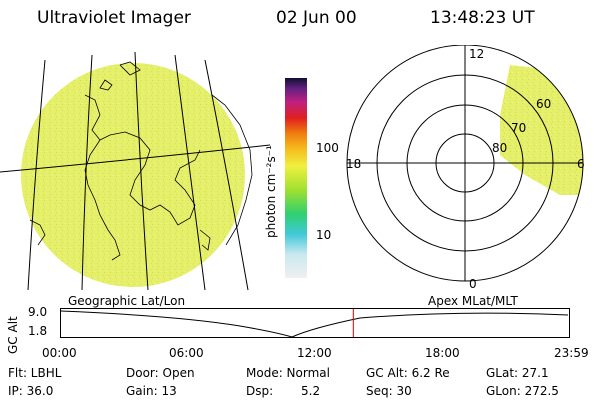 The width and height of the screenshot is (600, 400). What do you see at coordinates (186, 353) in the screenshot?
I see `timeline-x-tick-0600: 06:00` at bounding box center [186, 353].